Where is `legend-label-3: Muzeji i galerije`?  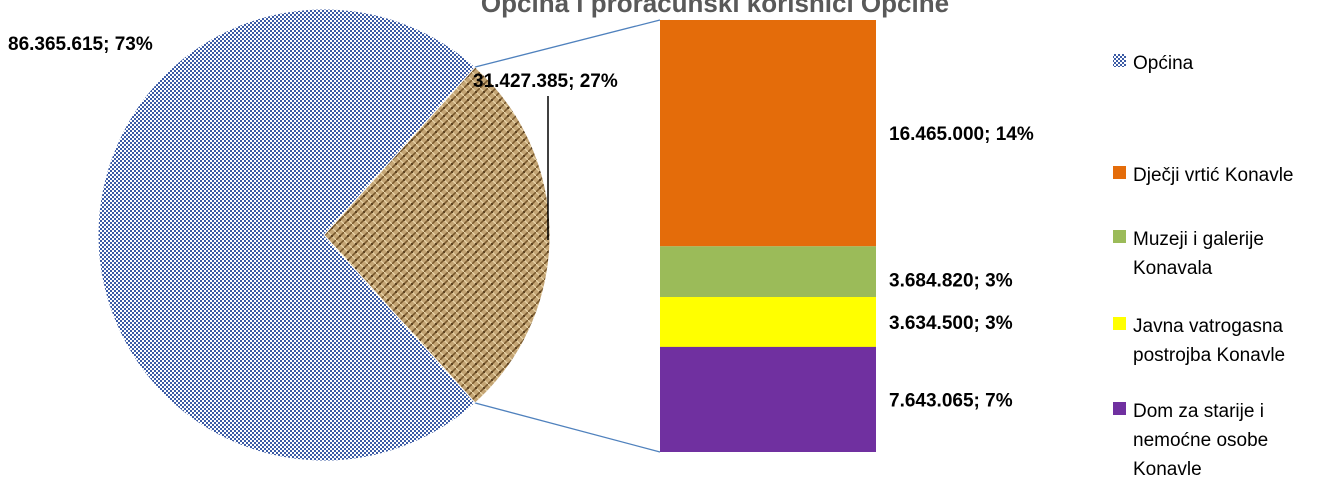 legend-label-3: Muzeji i galerije is located at coordinates (1198, 239).